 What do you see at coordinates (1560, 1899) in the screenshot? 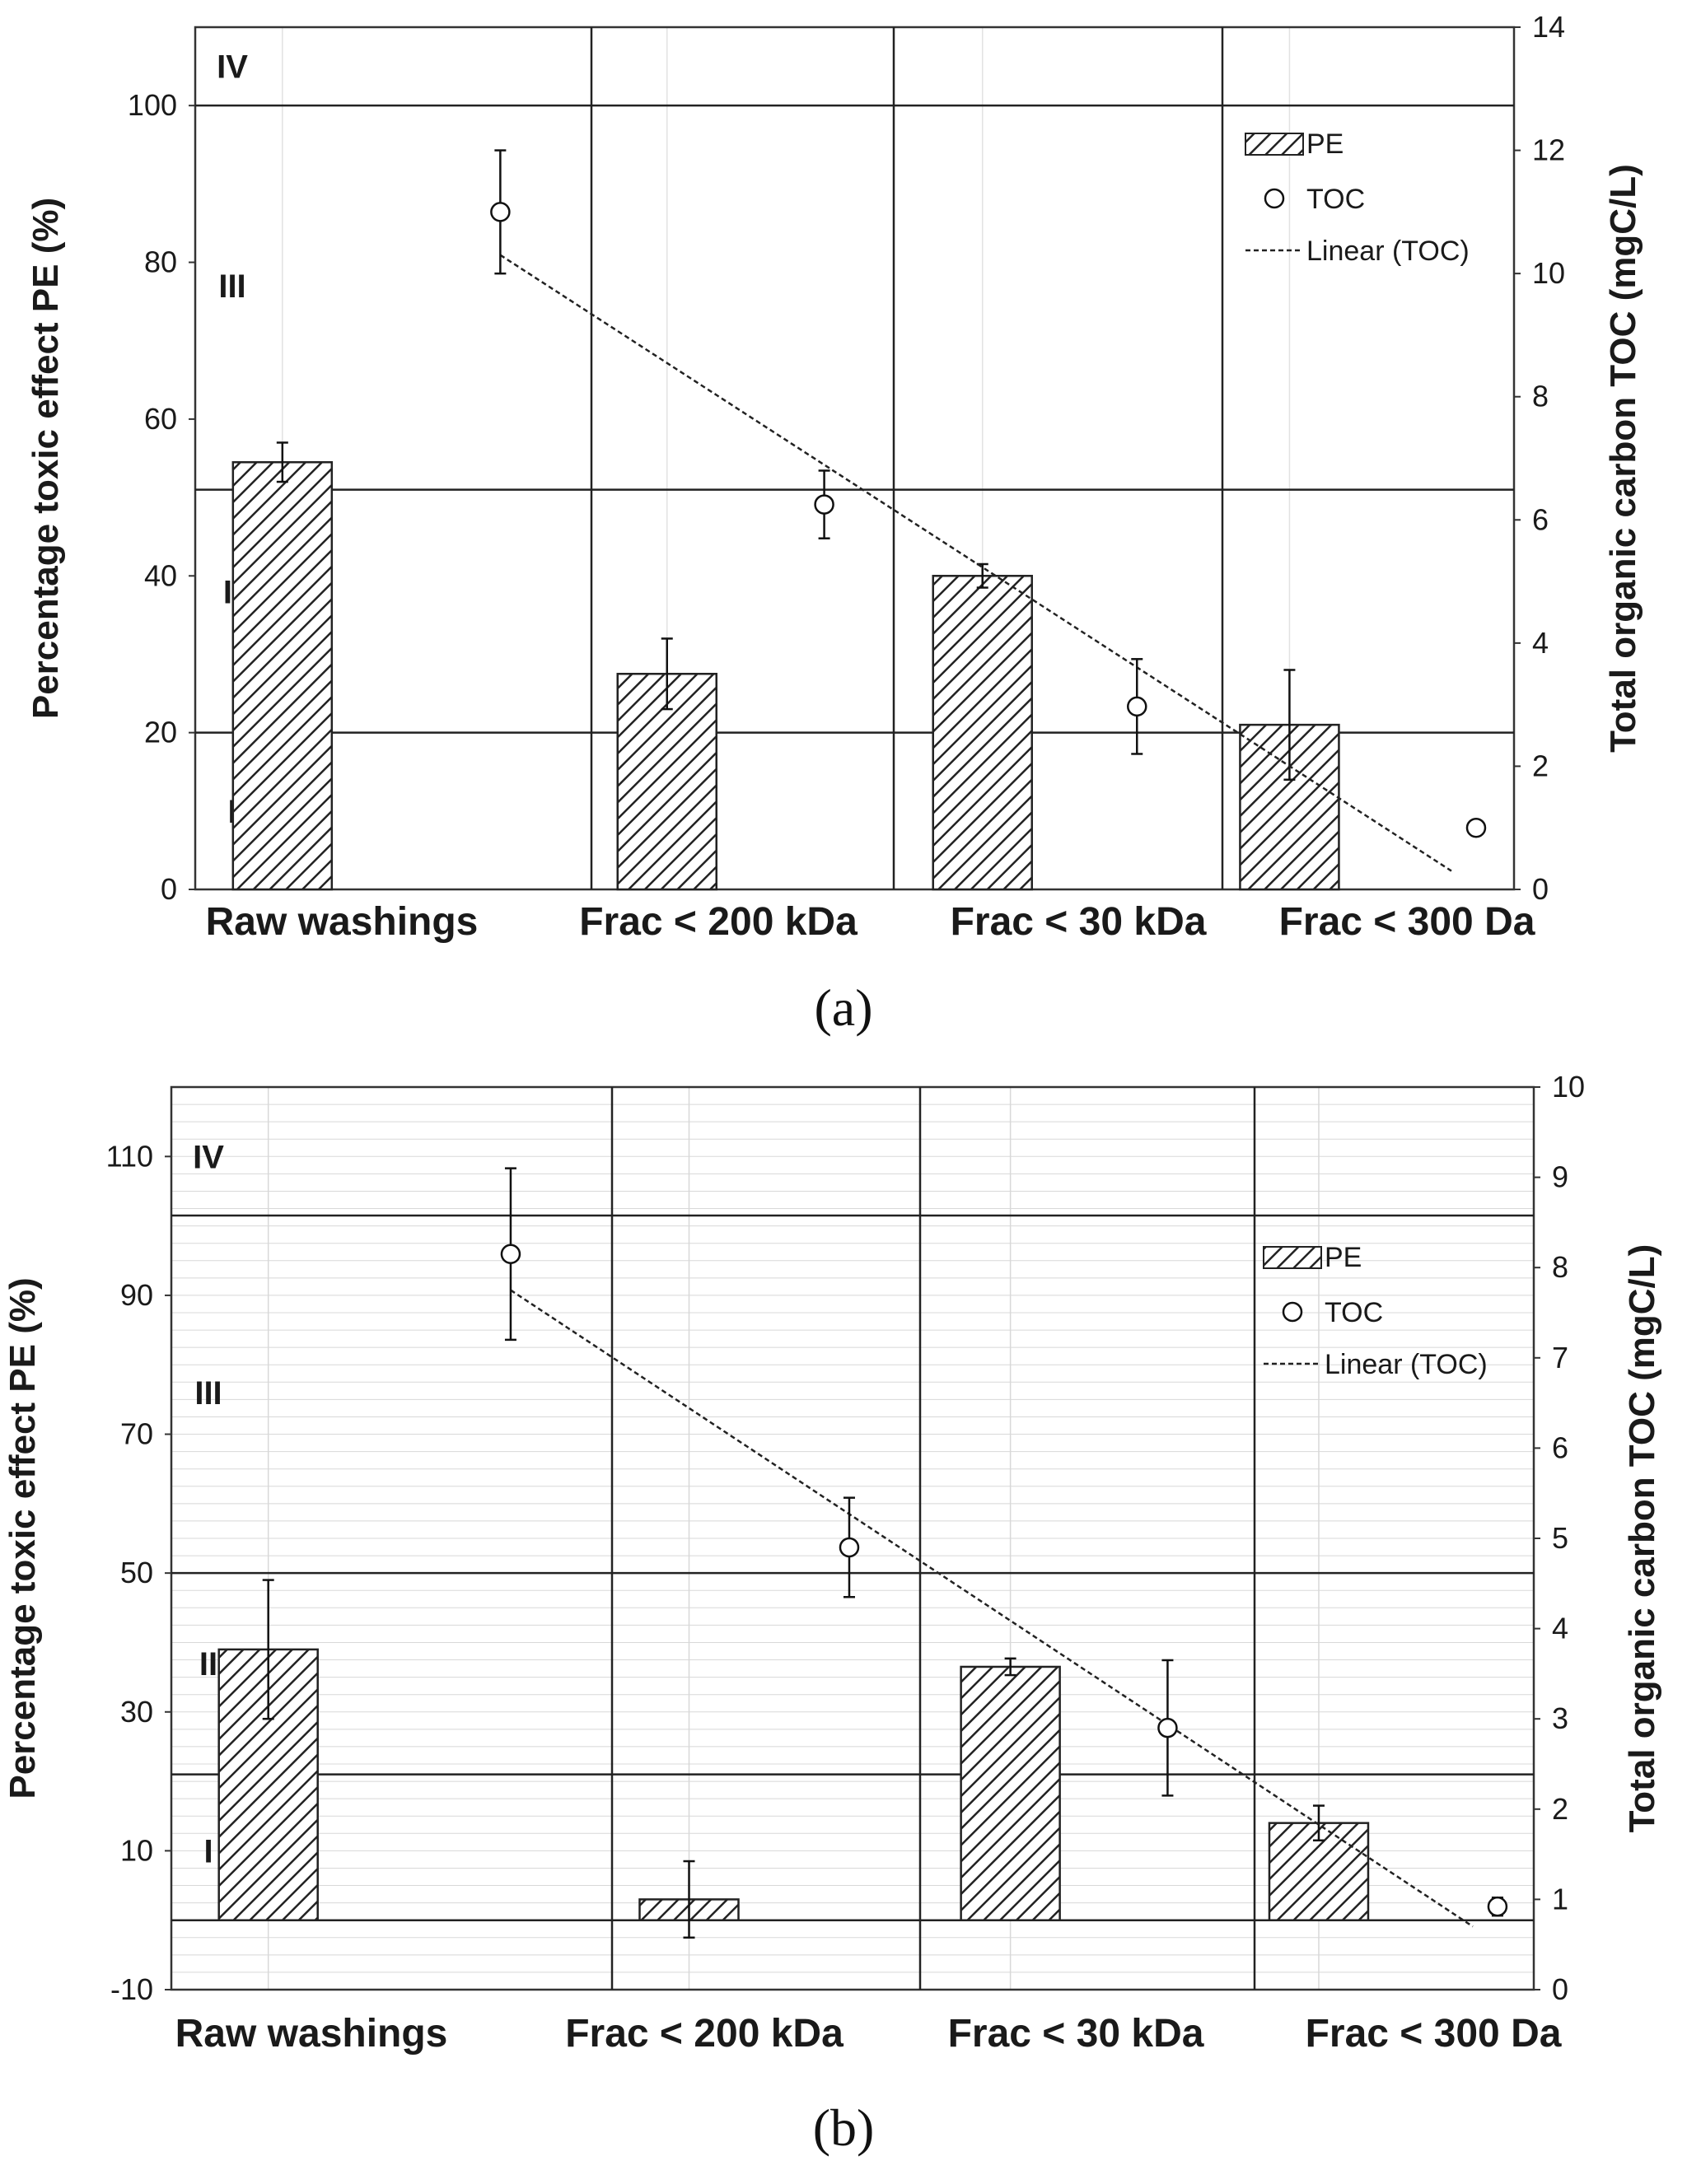
I see `y2-tick-label: 1` at bounding box center [1560, 1899].